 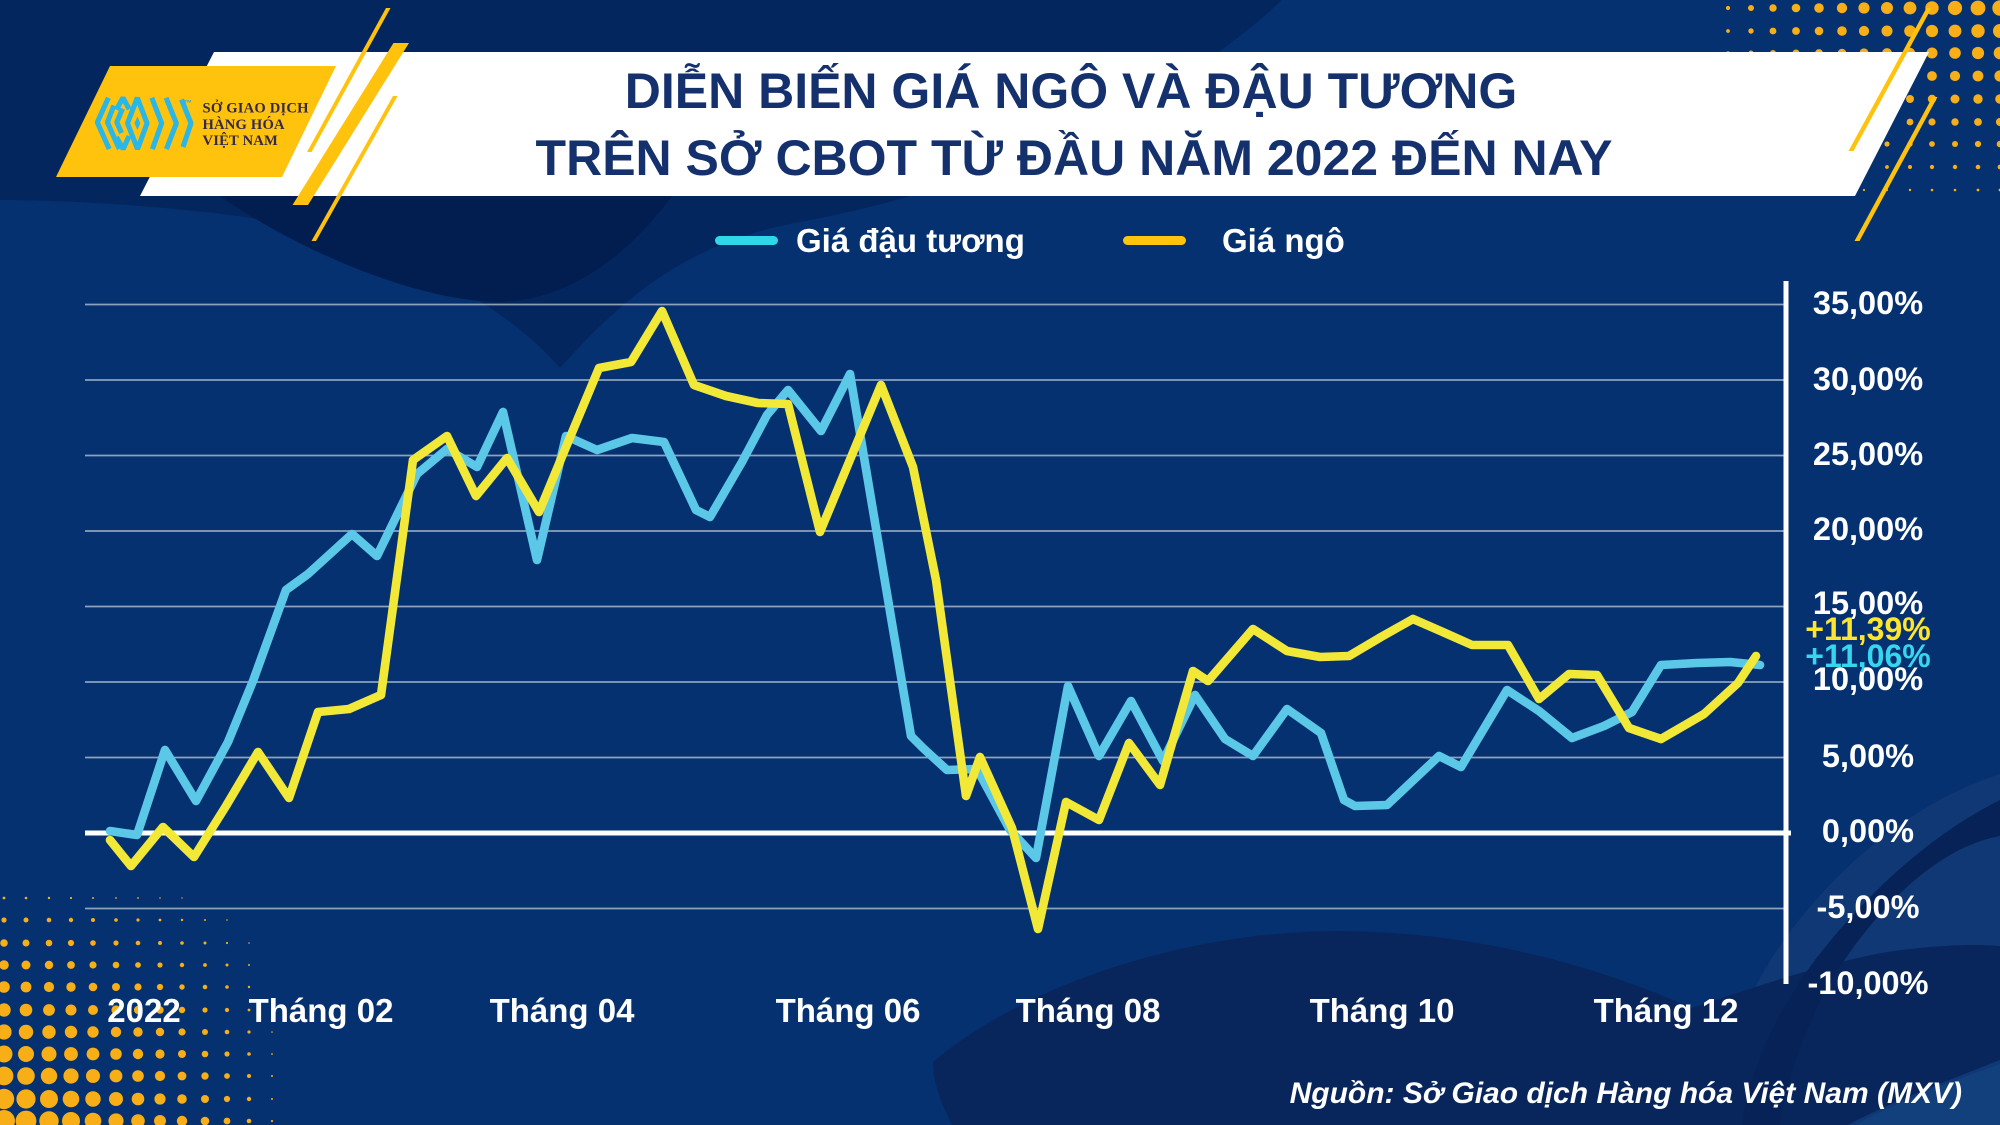 I want to click on svg-text: 5,00%, so click(x=1868, y=756).